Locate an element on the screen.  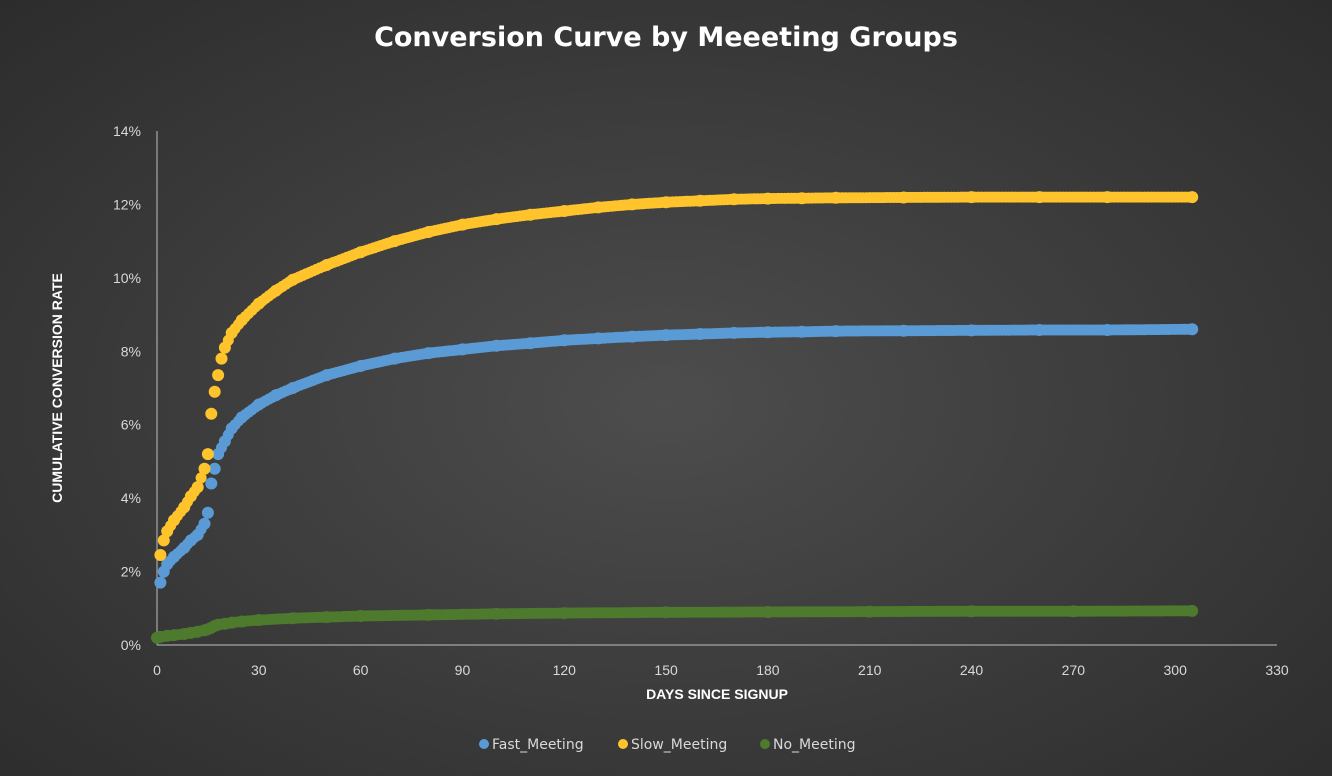
legend-label-slow-meeting: Slow_Meeting is located at coordinates (679, 745).